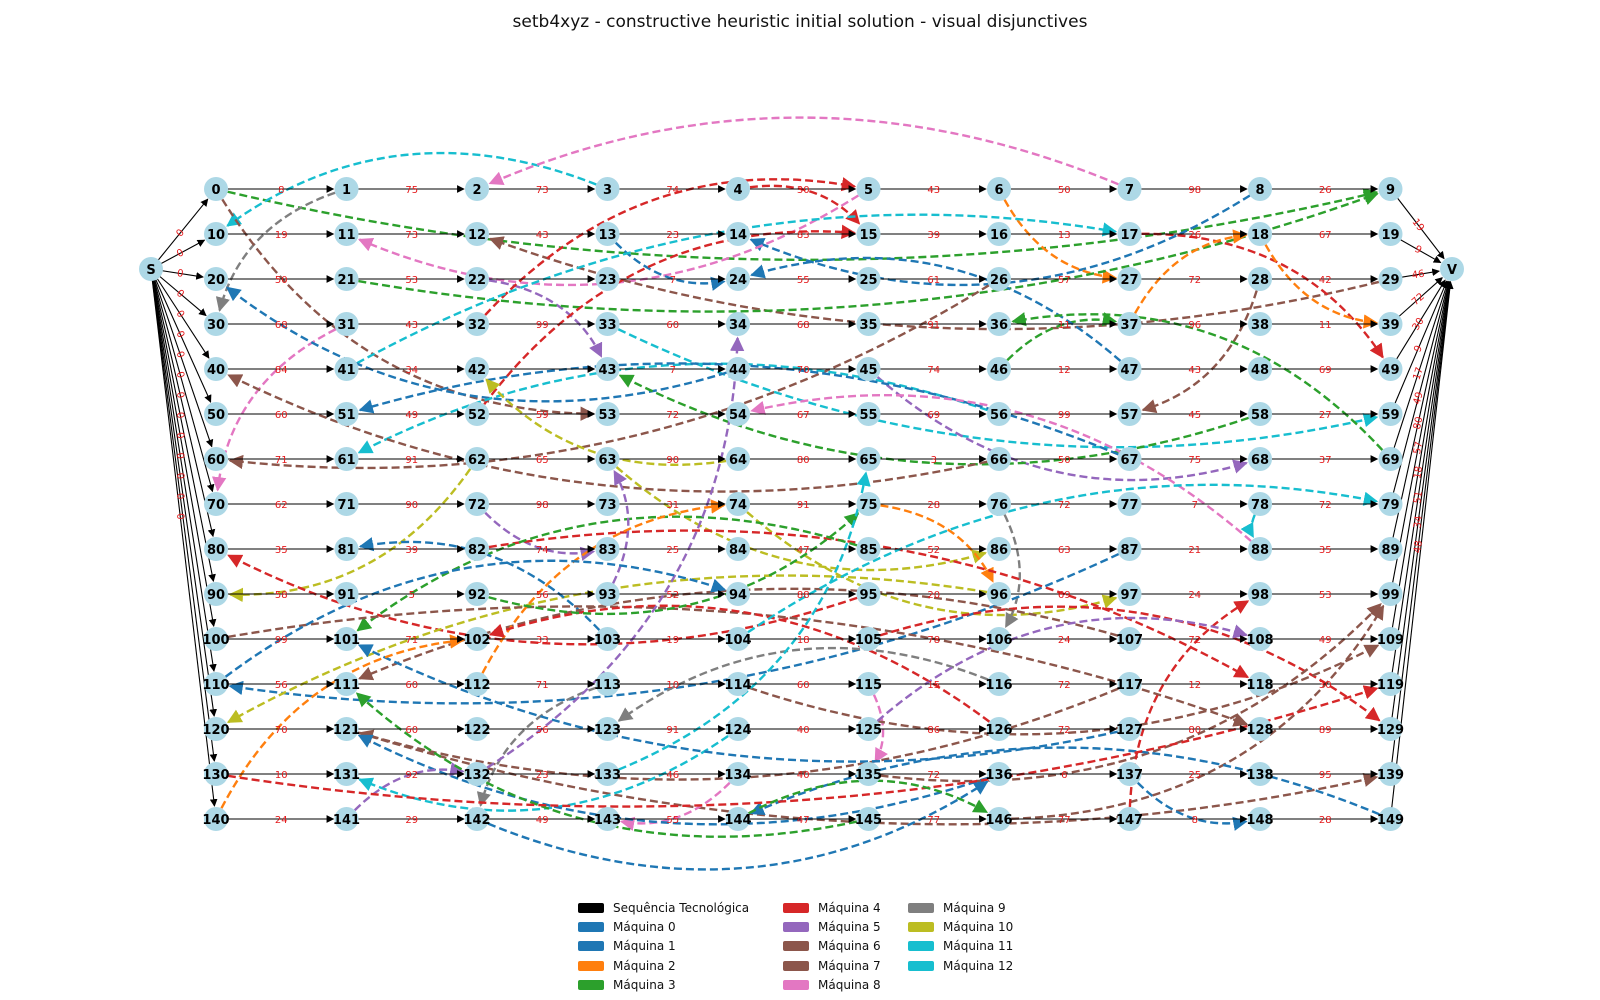  Describe the element at coordinates (607, 460) in the screenshot. I see `operation-node-label: 63` at that location.